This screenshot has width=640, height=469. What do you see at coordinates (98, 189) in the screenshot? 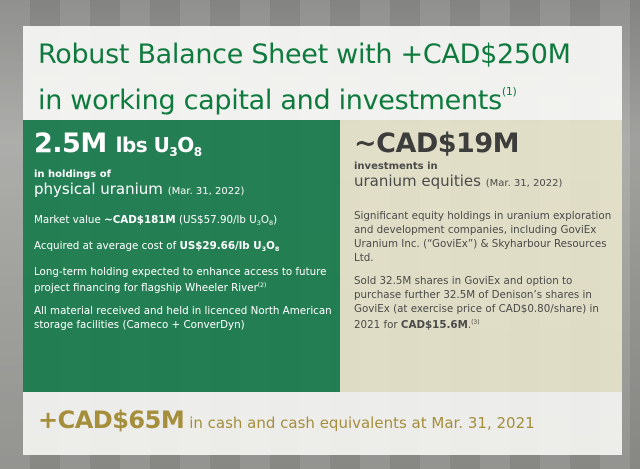
I see `heading-text: physical uranium` at bounding box center [98, 189].